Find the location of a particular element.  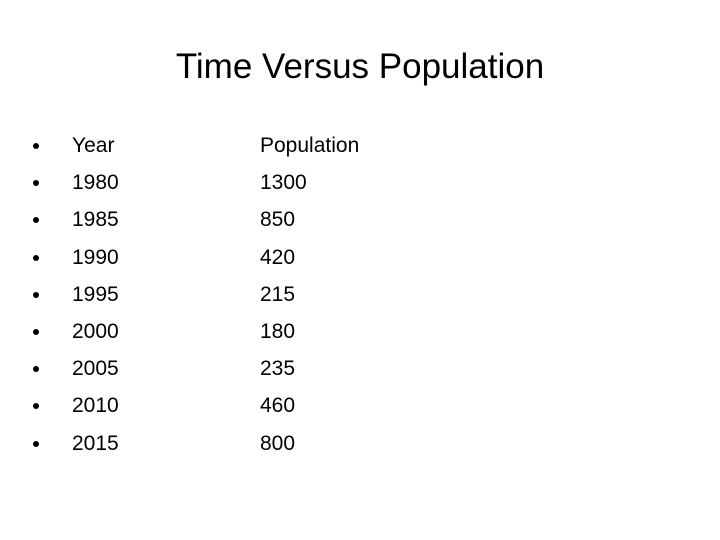

cell: Year is located at coordinates (93, 145).